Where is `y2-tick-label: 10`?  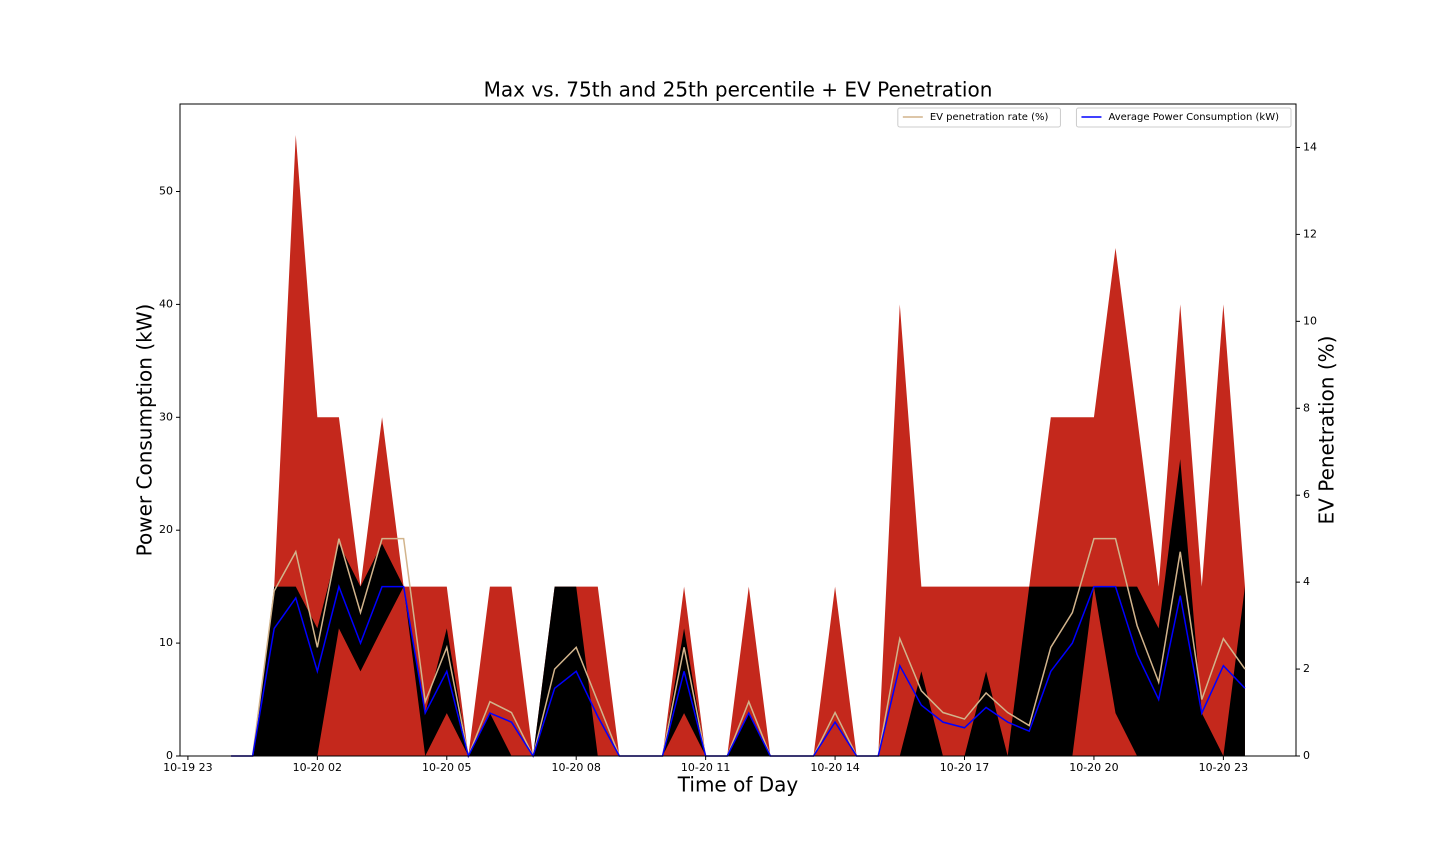 y2-tick-label: 10 is located at coordinates (1310, 320).